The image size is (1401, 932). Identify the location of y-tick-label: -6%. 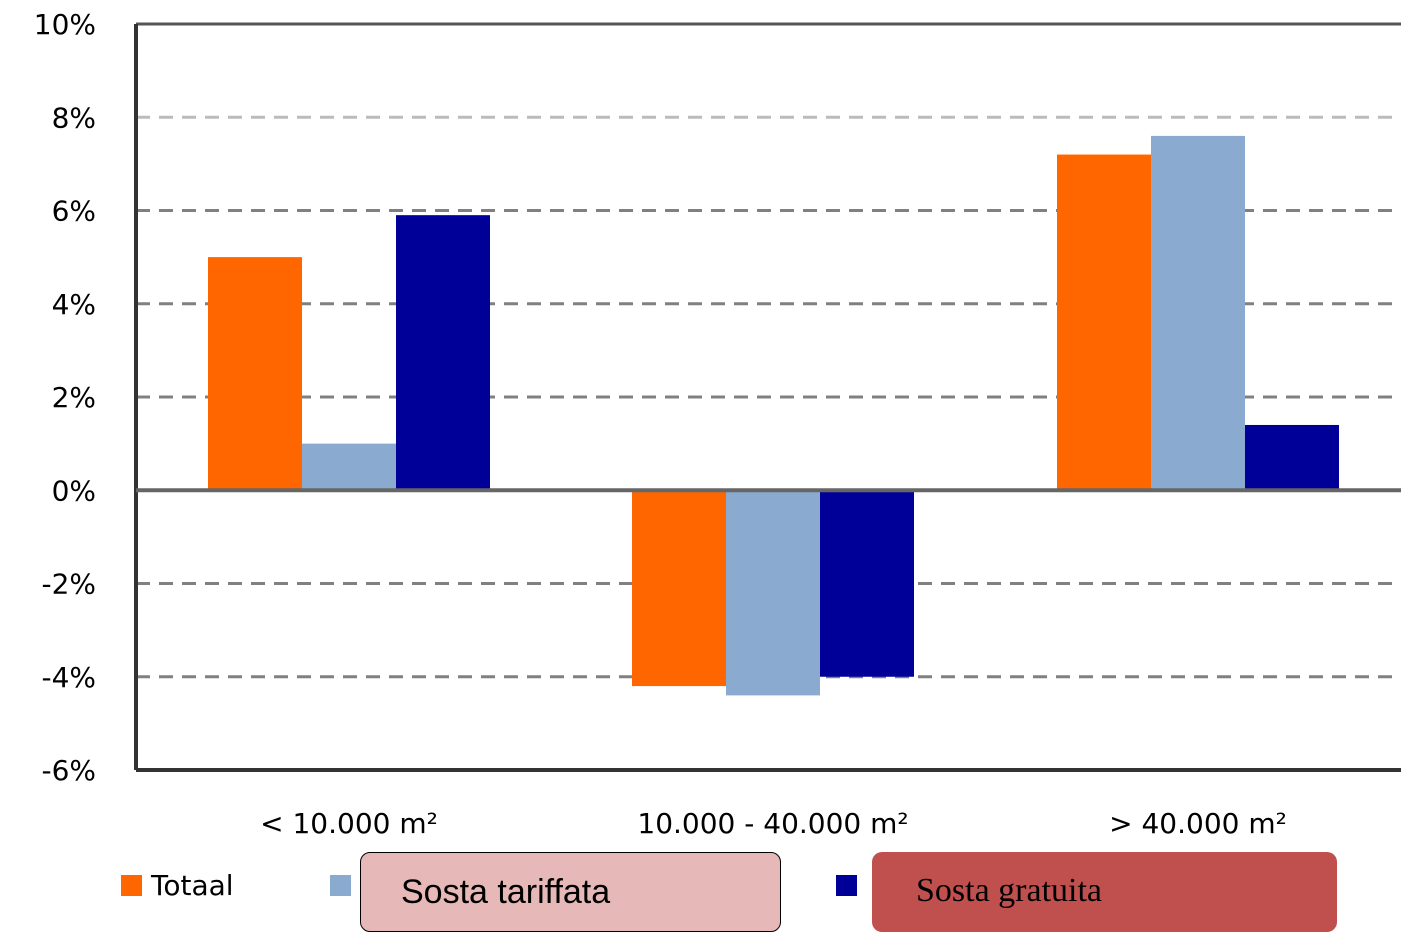
(68, 770).